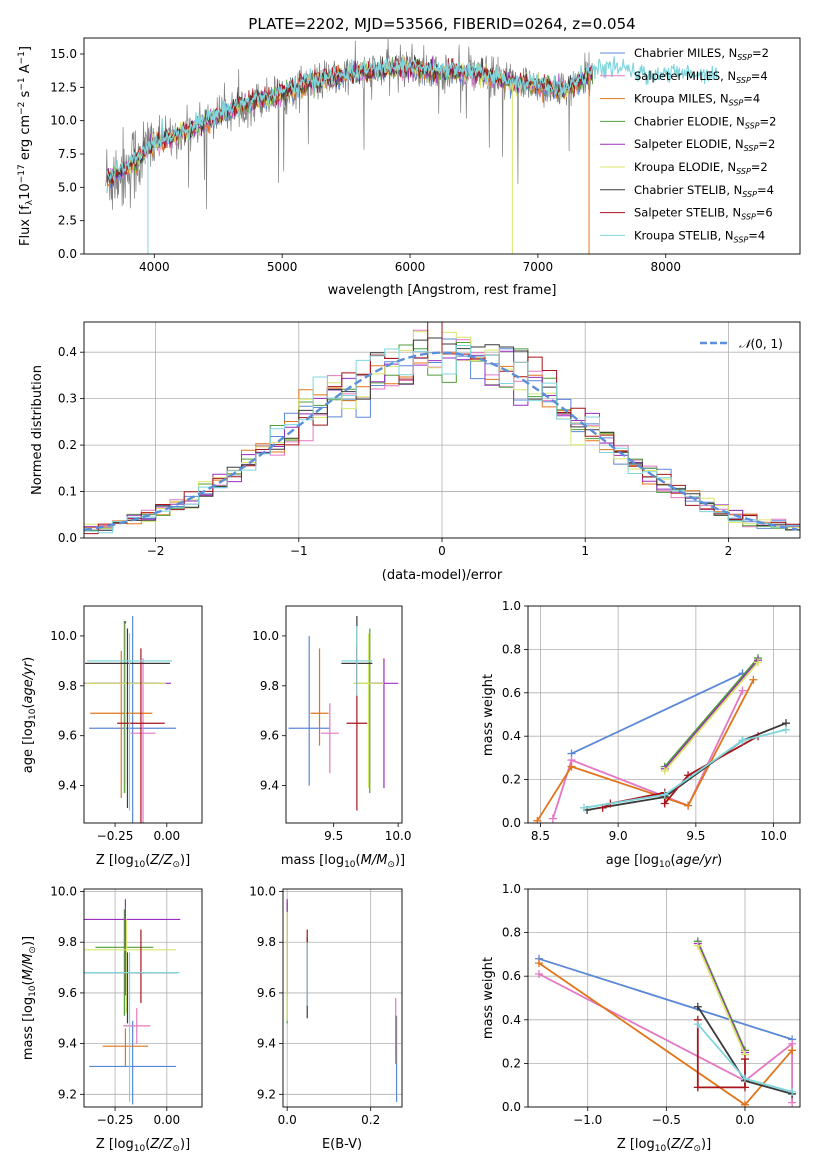 Image resolution: width=819 pixels, height=1170 pixels. What do you see at coordinates (67, 221) in the screenshot?
I see `y-tick-label: 2.5` at bounding box center [67, 221].